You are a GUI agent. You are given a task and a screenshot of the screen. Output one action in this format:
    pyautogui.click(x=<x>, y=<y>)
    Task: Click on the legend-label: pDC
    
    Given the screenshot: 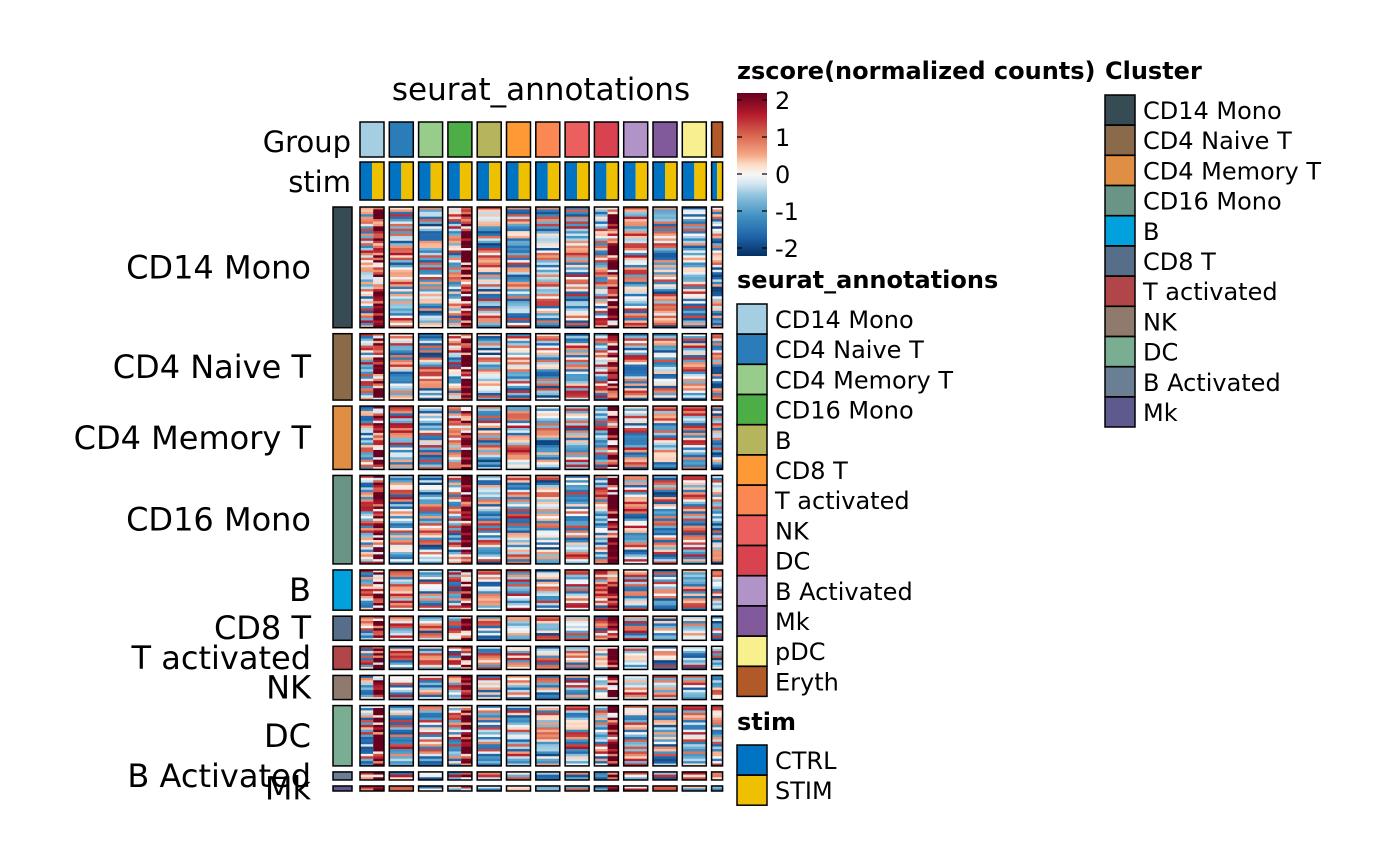 What is the action you would take?
    pyautogui.click(x=800, y=652)
    